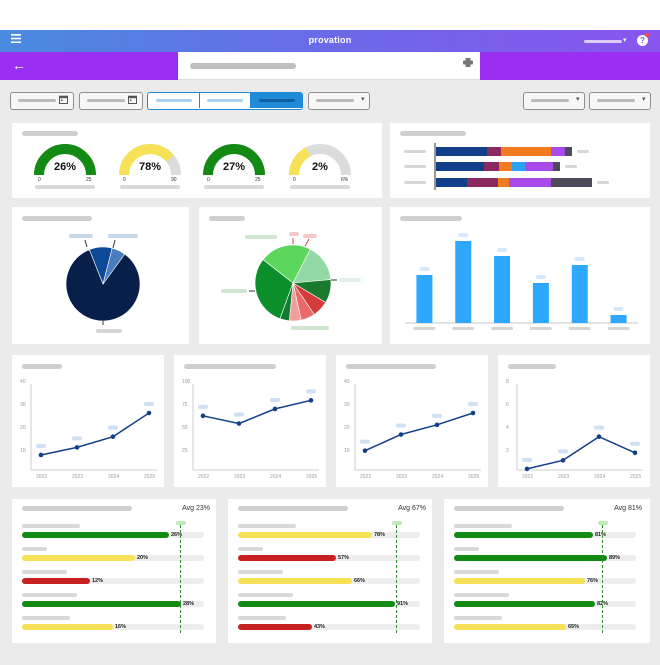  I want to click on average-label: Avg 67%, so click(412, 508).